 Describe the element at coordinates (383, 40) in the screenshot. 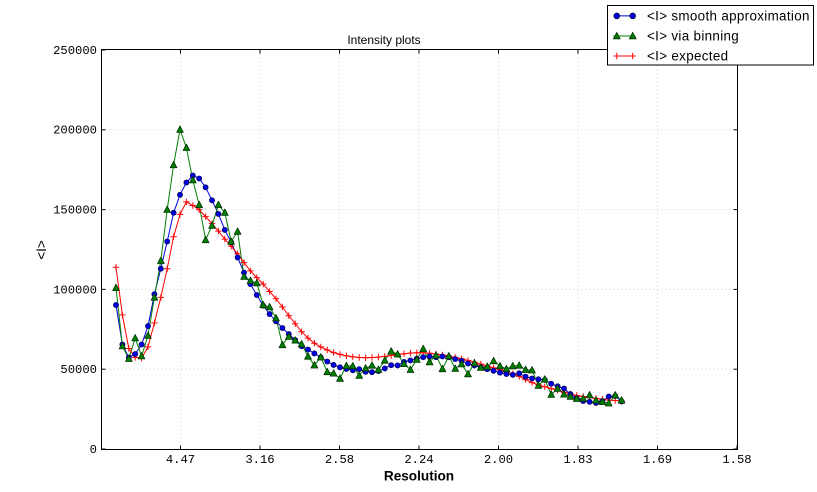

I see `svg-text: Intensity plots` at that location.